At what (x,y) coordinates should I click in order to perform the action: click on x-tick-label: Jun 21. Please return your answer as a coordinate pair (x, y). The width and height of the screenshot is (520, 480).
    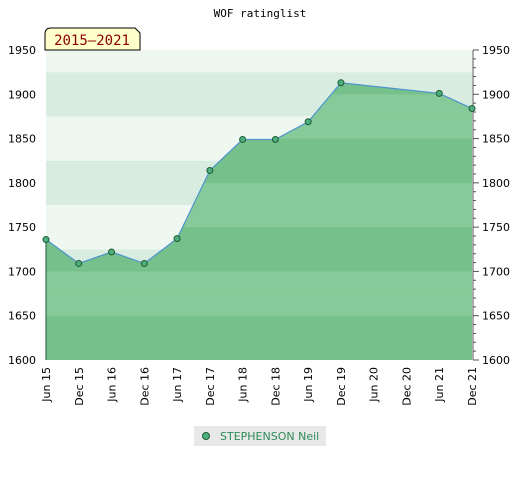
    Looking at the image, I should click on (439, 385).